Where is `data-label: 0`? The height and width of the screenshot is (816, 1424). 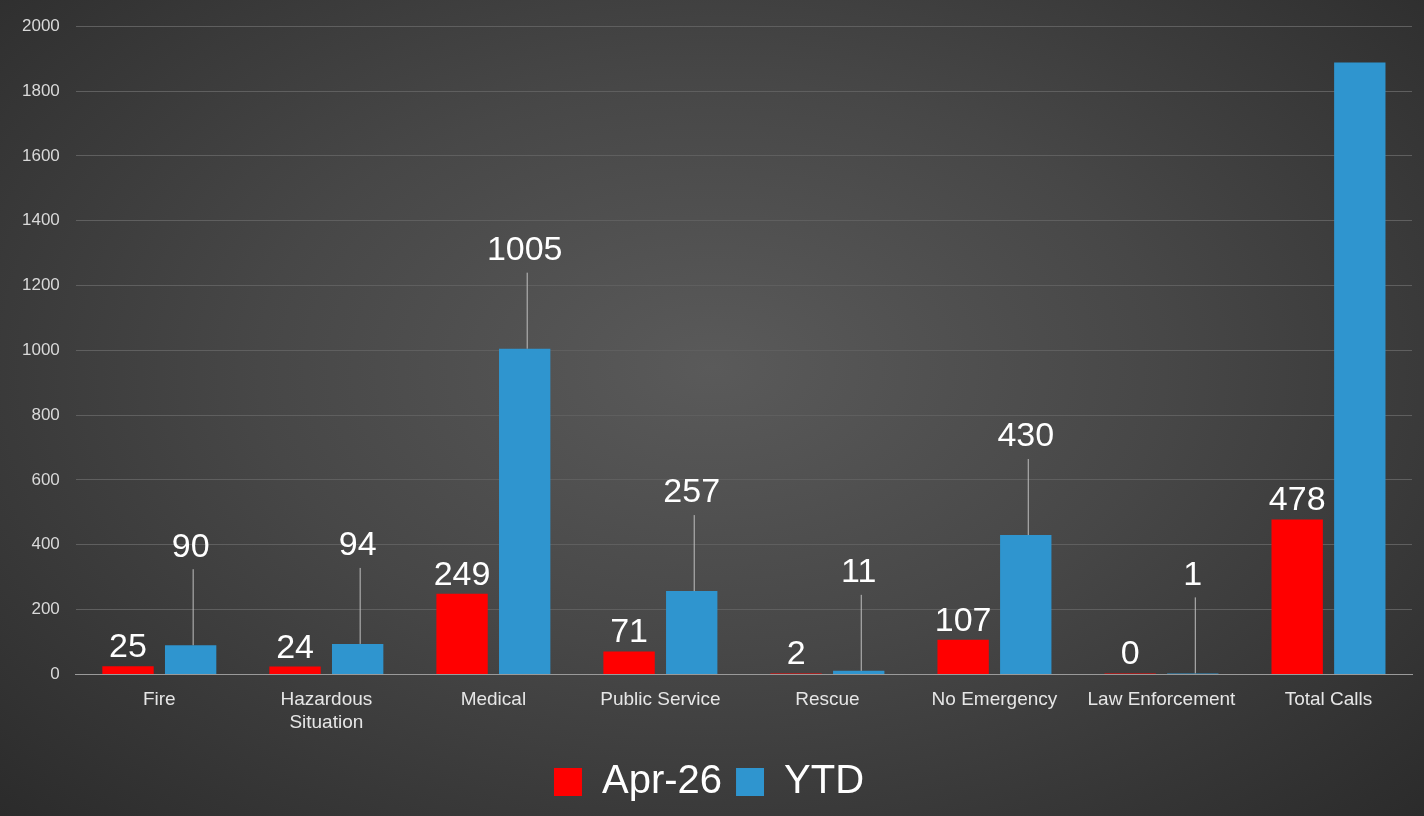 data-label: 0 is located at coordinates (1130, 652).